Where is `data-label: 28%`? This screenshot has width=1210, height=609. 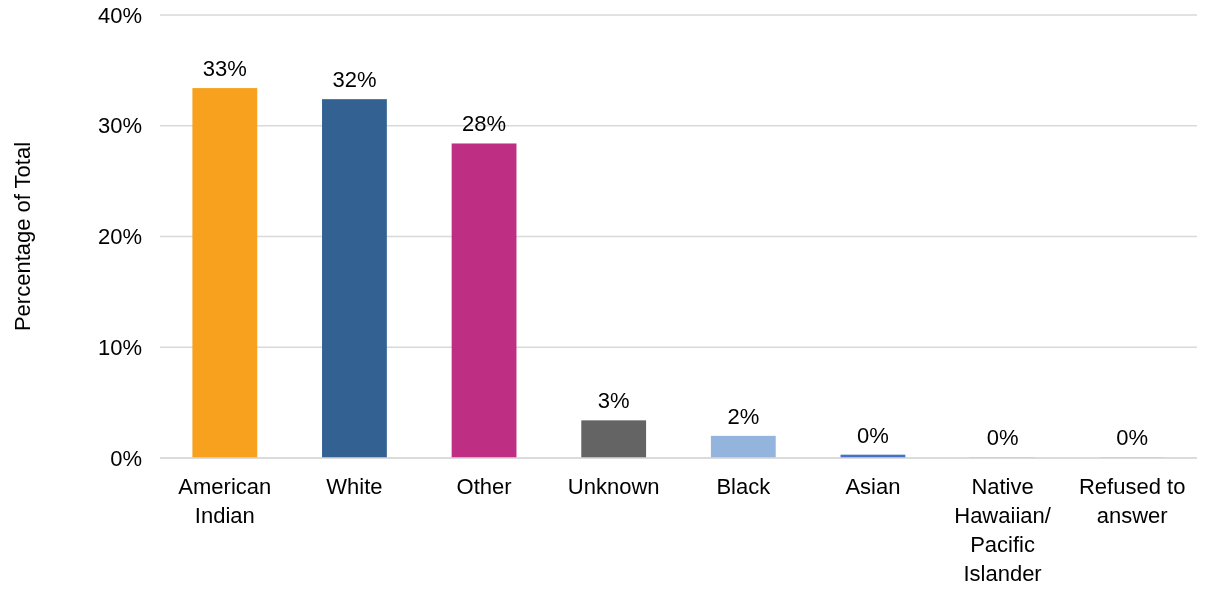
data-label: 28% is located at coordinates (484, 124).